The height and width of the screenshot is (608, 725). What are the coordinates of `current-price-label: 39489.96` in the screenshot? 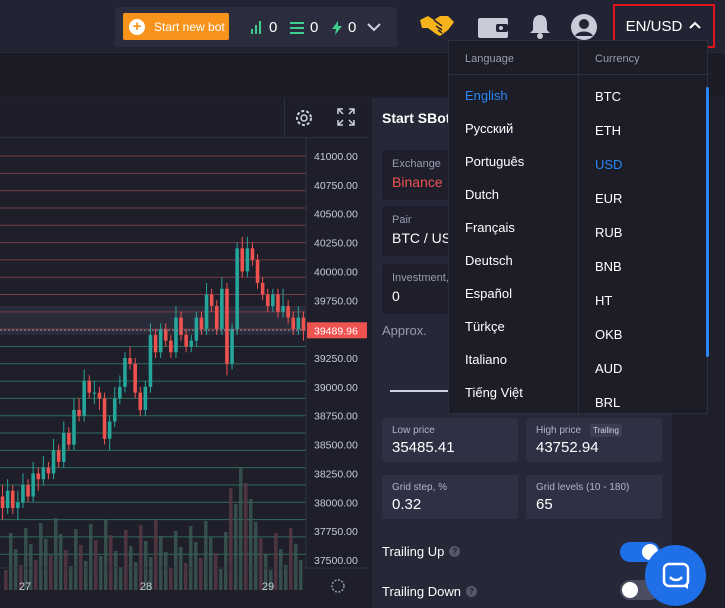 It's located at (336, 331).